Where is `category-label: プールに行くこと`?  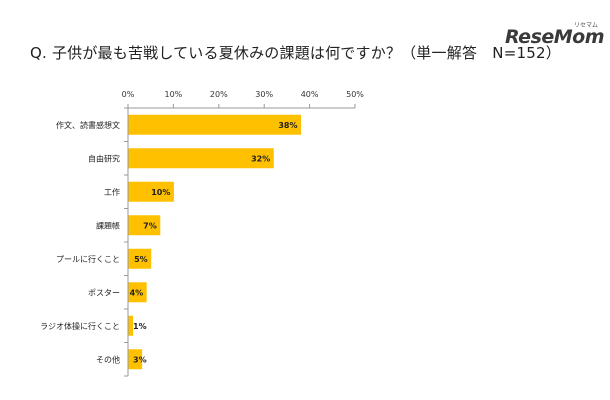 category-label: プールに行くこと is located at coordinates (88, 259).